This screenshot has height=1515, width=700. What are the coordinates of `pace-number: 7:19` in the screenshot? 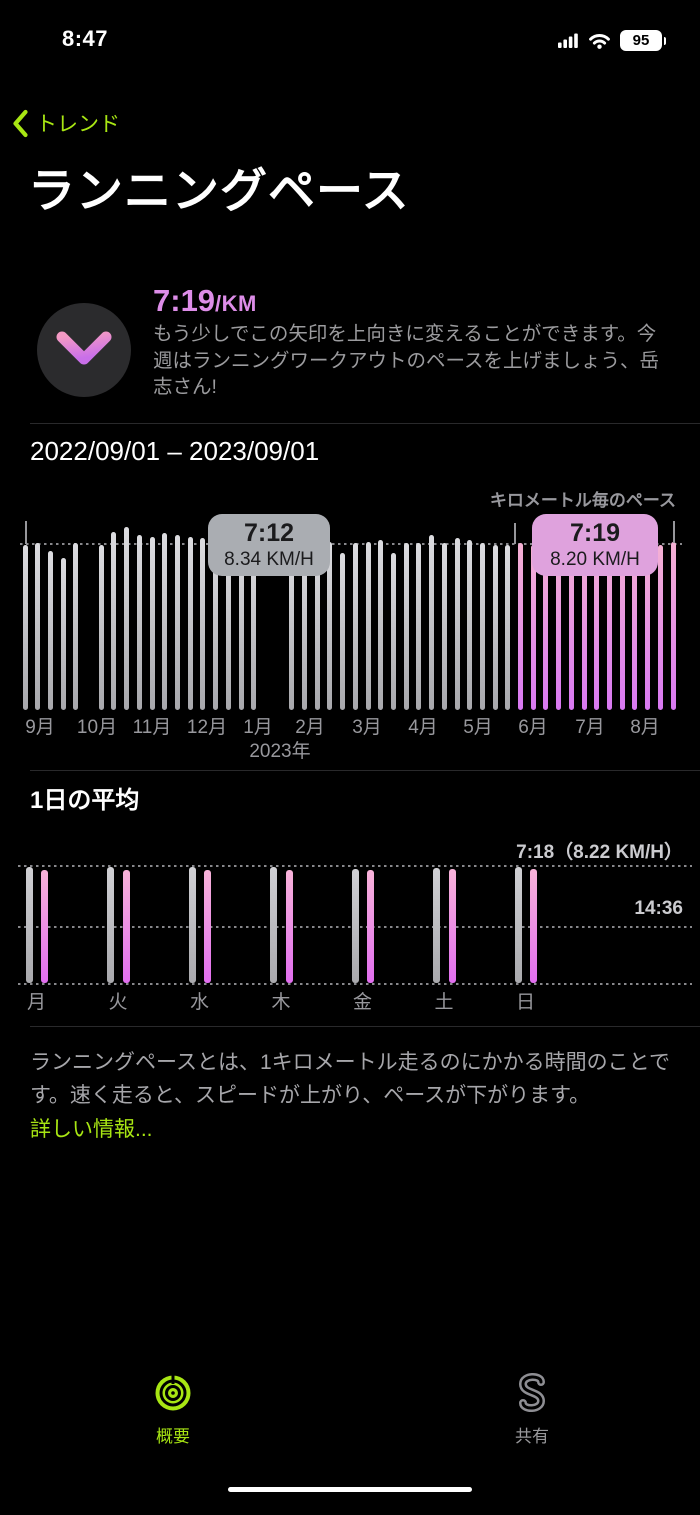 It's located at (184, 300).